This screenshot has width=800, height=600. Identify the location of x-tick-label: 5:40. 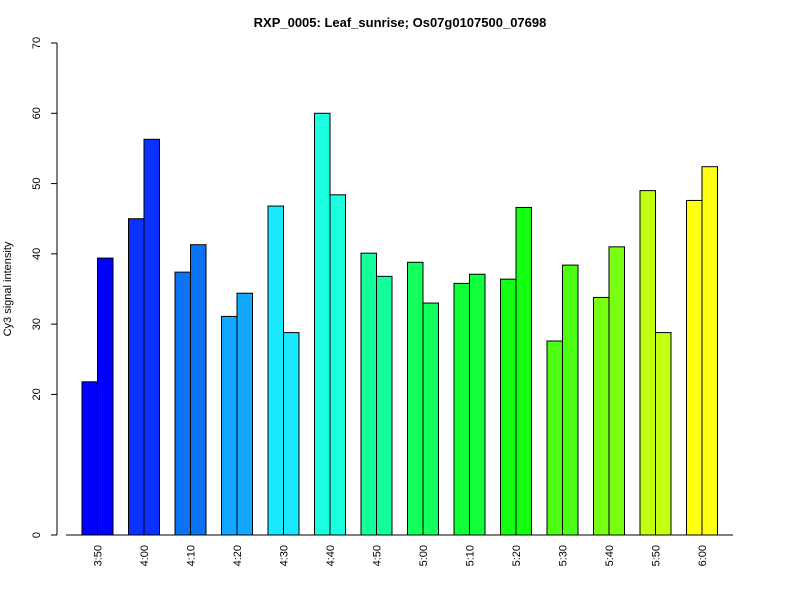
(610, 555).